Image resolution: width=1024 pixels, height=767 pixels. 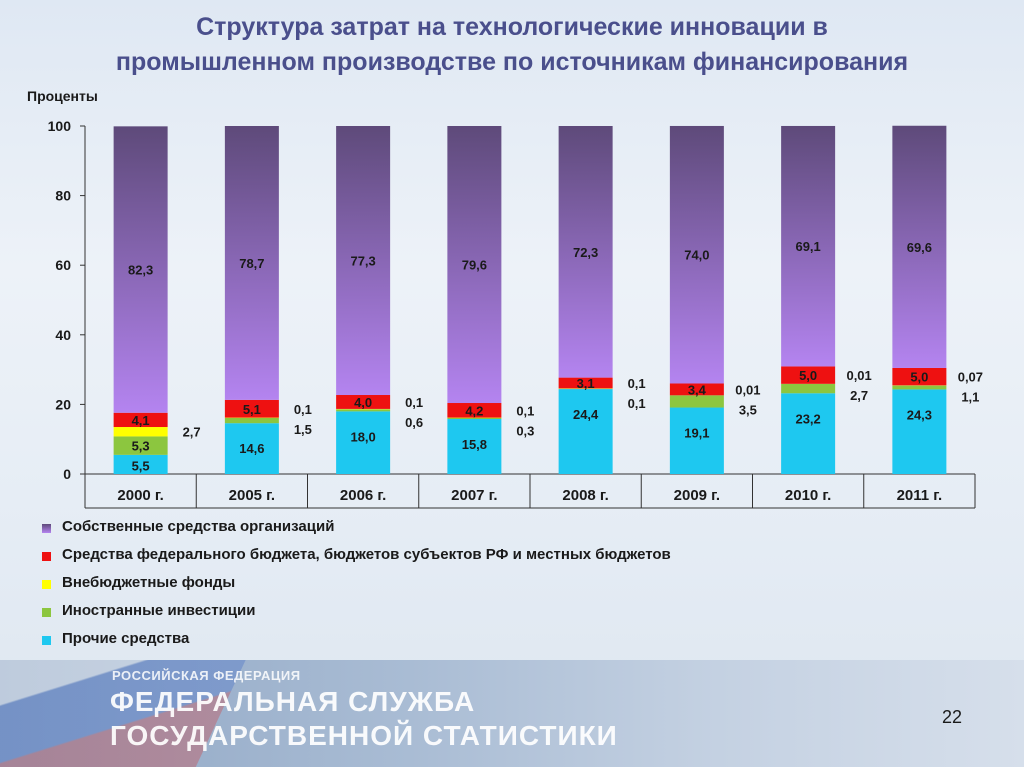 What do you see at coordinates (970, 377) in the screenshot?
I see `data-label-offbudget: 0,07` at bounding box center [970, 377].